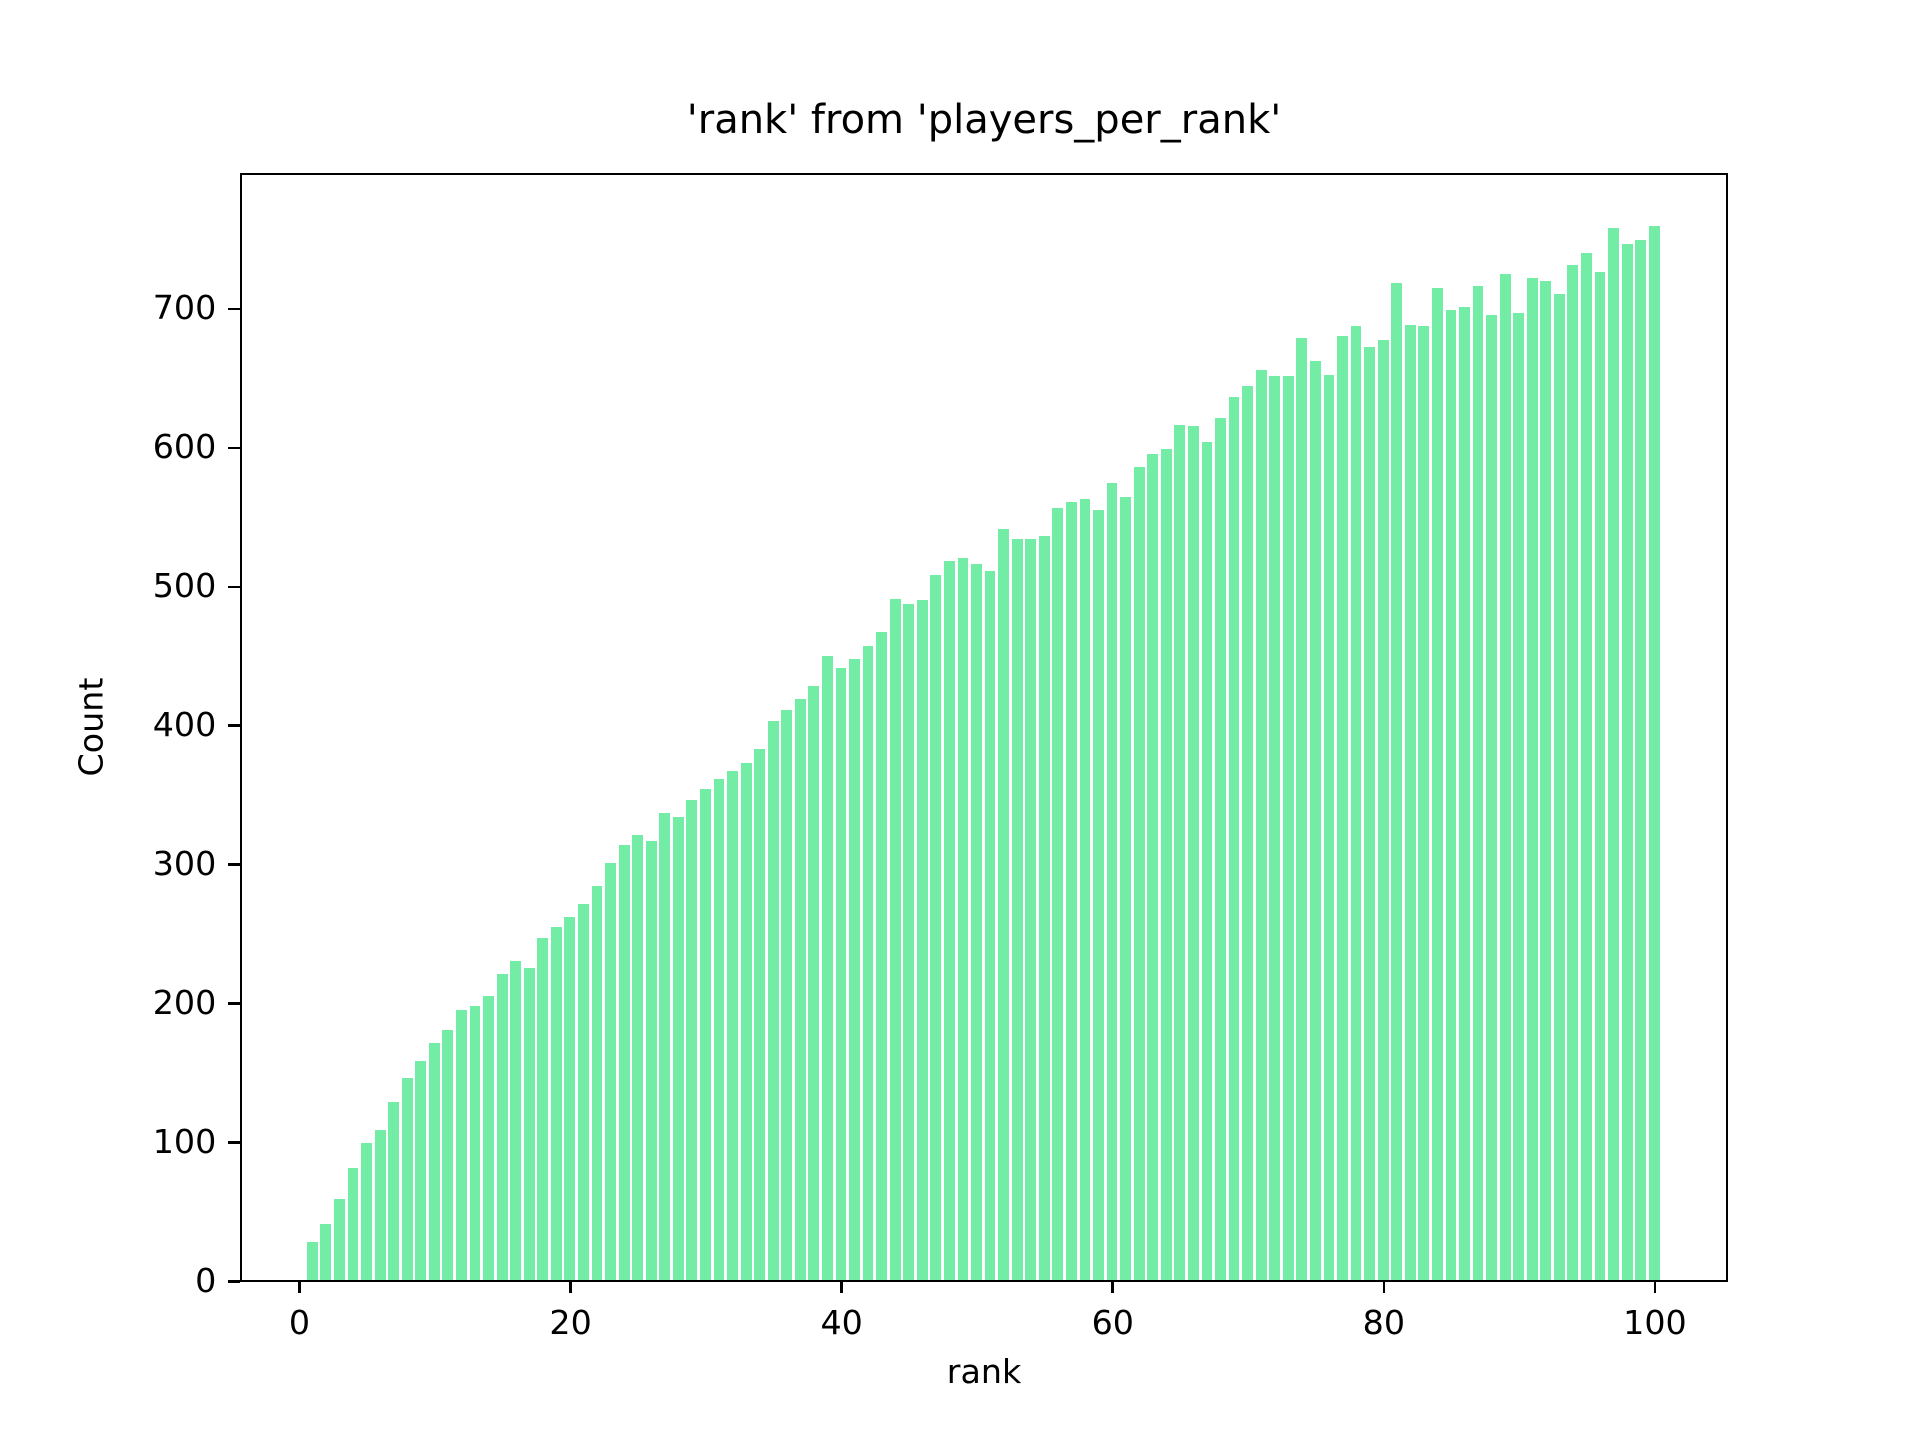 Image resolution: width=1920 pixels, height=1440 pixels. I want to click on x-axis-label: rank, so click(984, 1371).